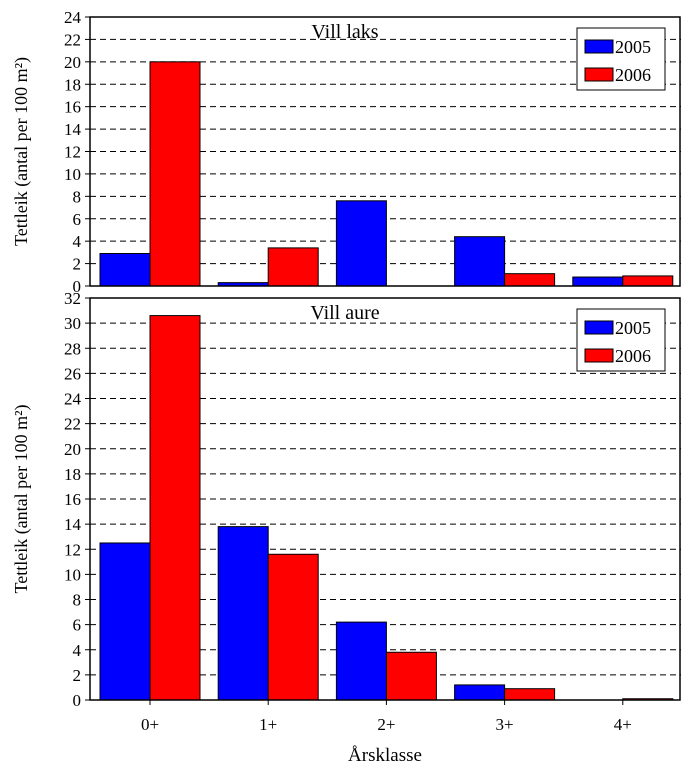  I want to click on panel-title: Vill laks, so click(344, 32).